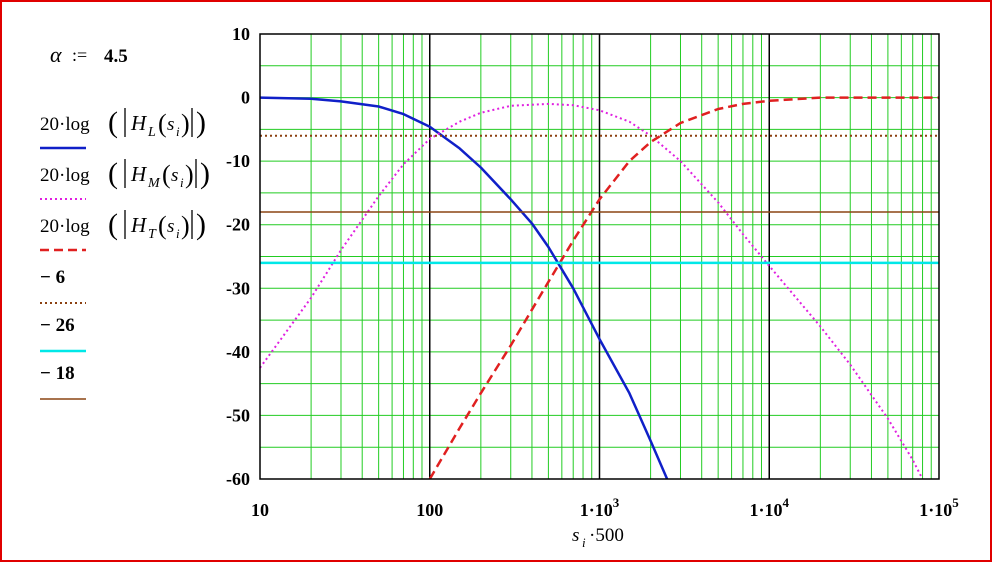 The image size is (992, 562). I want to click on legend-fn-sub: L, so click(151, 132).